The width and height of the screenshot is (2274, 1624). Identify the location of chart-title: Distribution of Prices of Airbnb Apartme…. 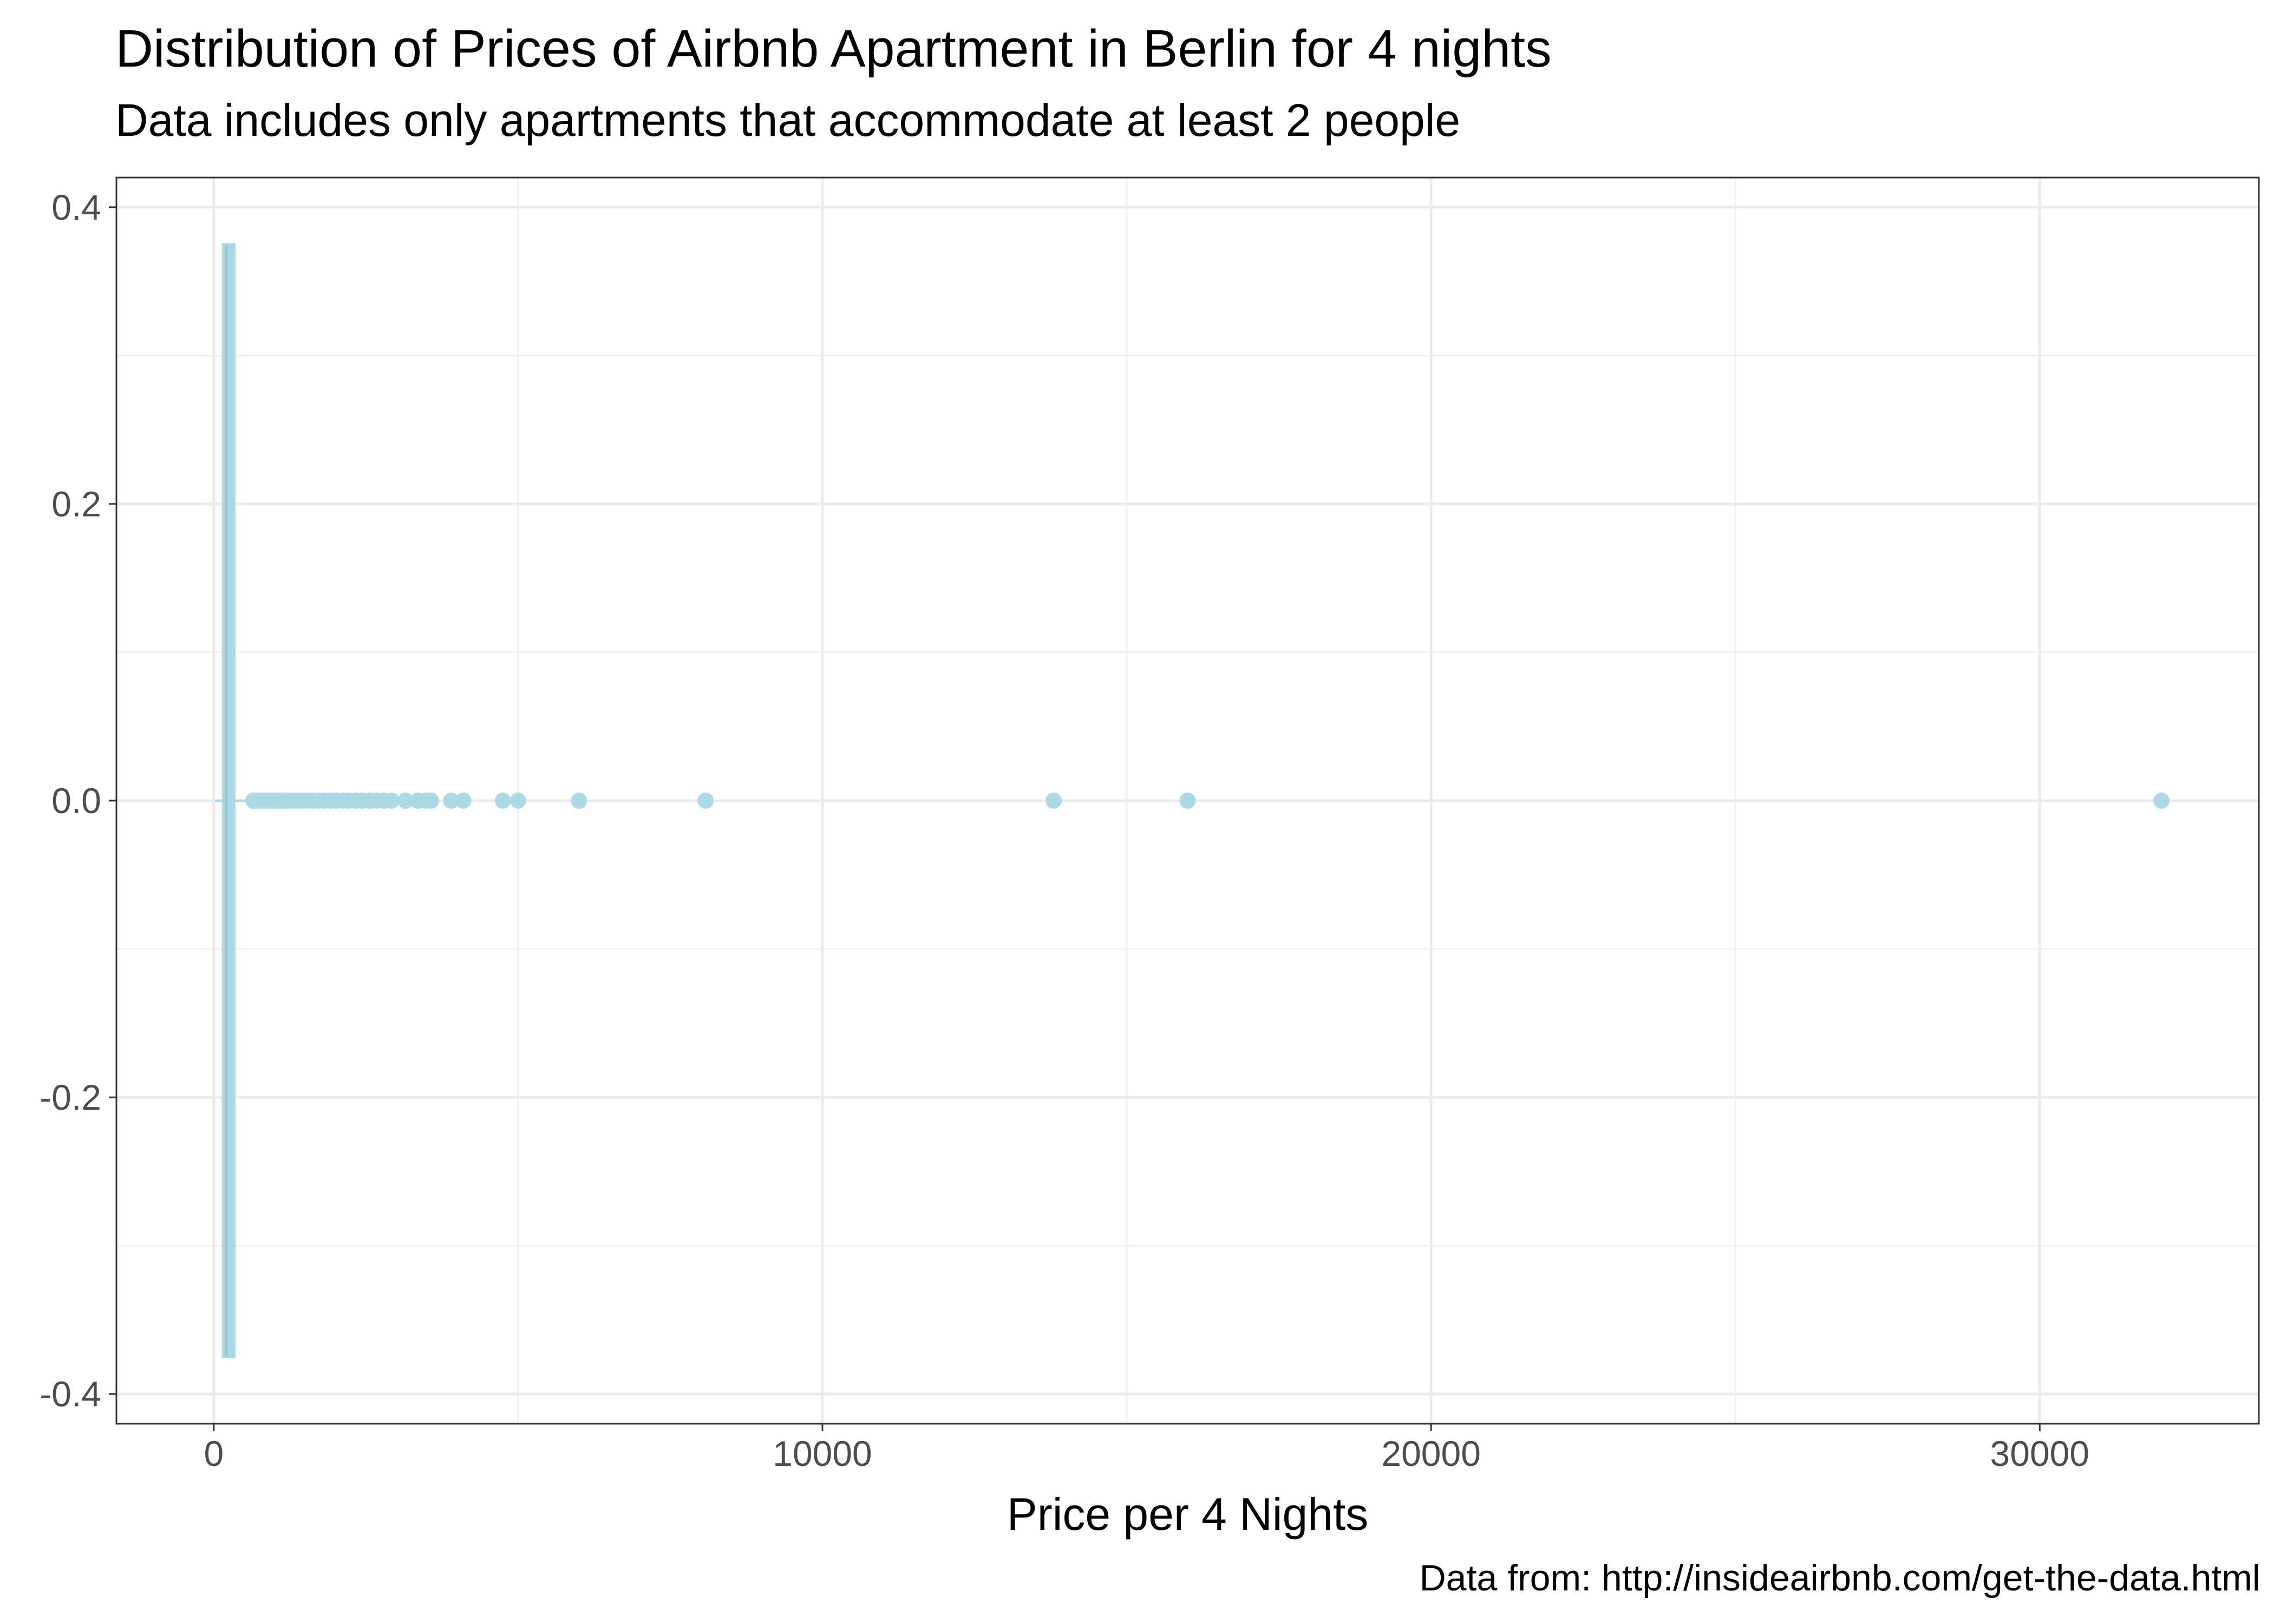
(833, 49).